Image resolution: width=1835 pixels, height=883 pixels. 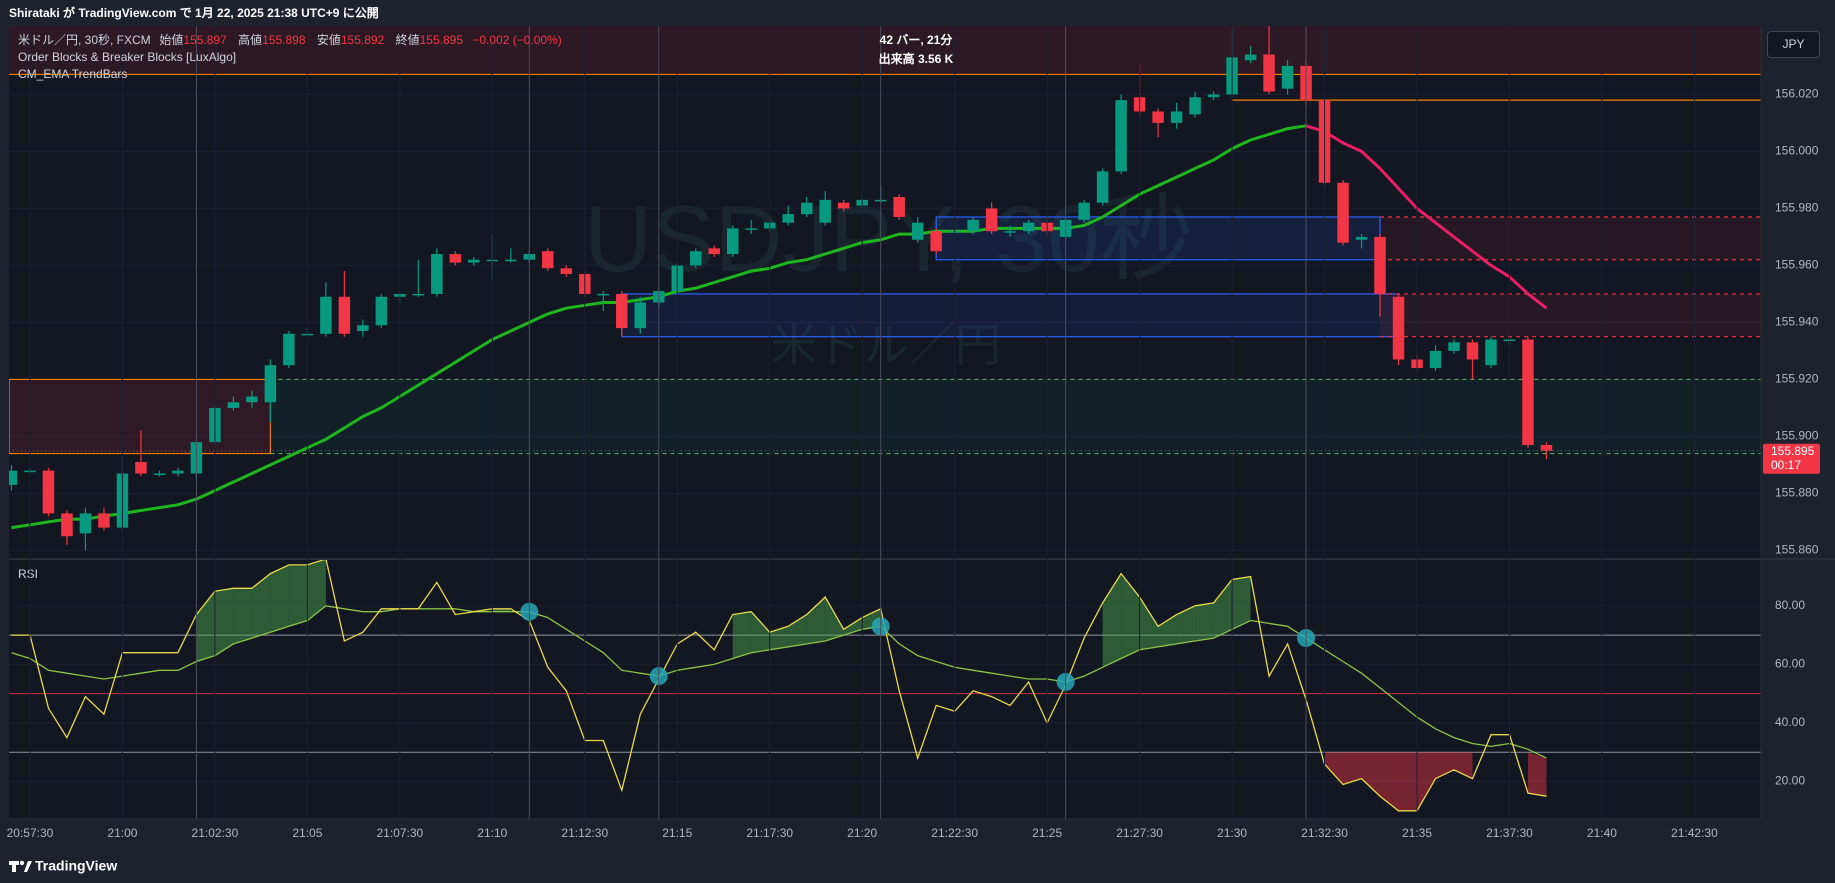 What do you see at coordinates (205, 40) in the screenshot?
I see `open-value: 155.897` at bounding box center [205, 40].